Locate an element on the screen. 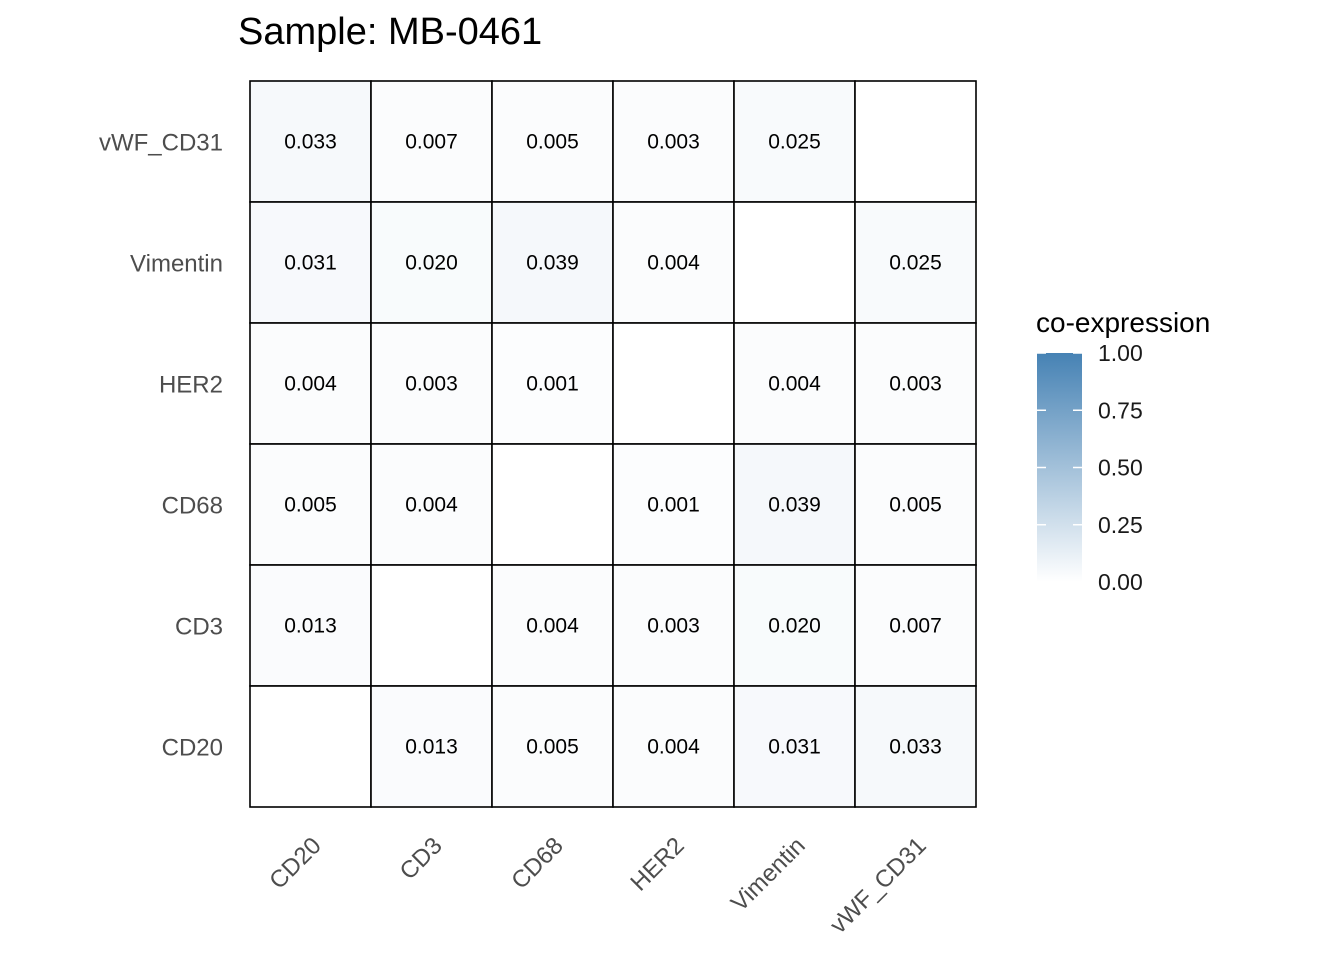 The width and height of the screenshot is (1344, 965). column-labels: CD20 CD3 CD68 HER2 Vimentin vWF_CD31 is located at coordinates (597, 885).